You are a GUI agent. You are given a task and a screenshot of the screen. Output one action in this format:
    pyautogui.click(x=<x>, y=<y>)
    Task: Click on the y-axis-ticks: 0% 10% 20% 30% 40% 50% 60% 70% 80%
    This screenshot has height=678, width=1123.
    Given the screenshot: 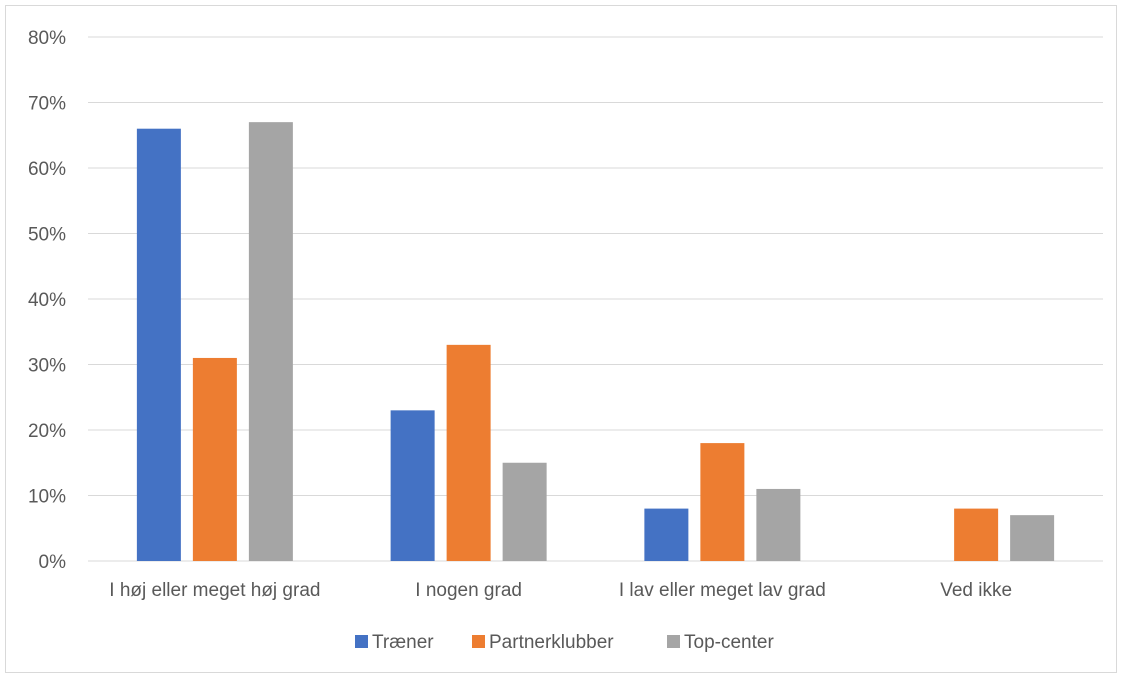 What is the action you would take?
    pyautogui.click(x=47, y=300)
    